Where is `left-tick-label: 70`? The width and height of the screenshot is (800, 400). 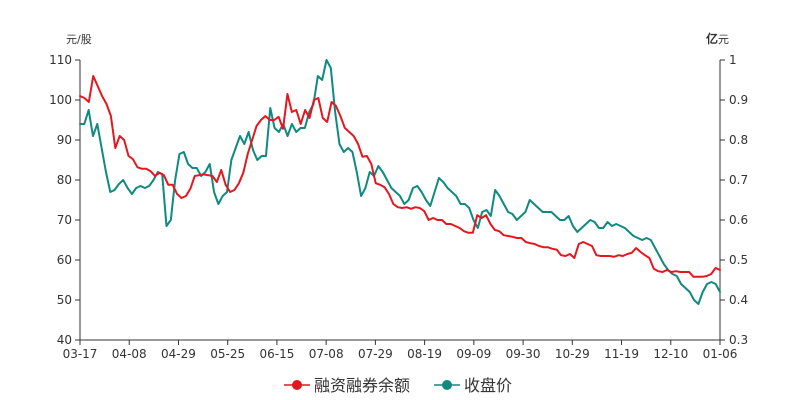 left-tick-label: 70 is located at coordinates (64, 220).